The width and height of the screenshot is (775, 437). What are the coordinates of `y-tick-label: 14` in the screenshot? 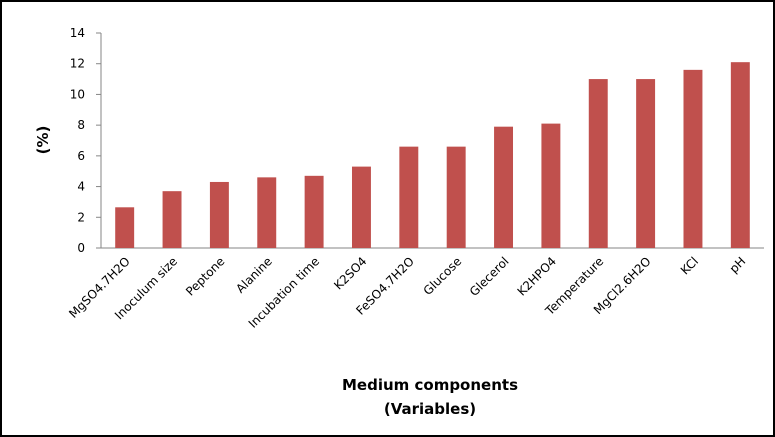 It's located at (77, 33).